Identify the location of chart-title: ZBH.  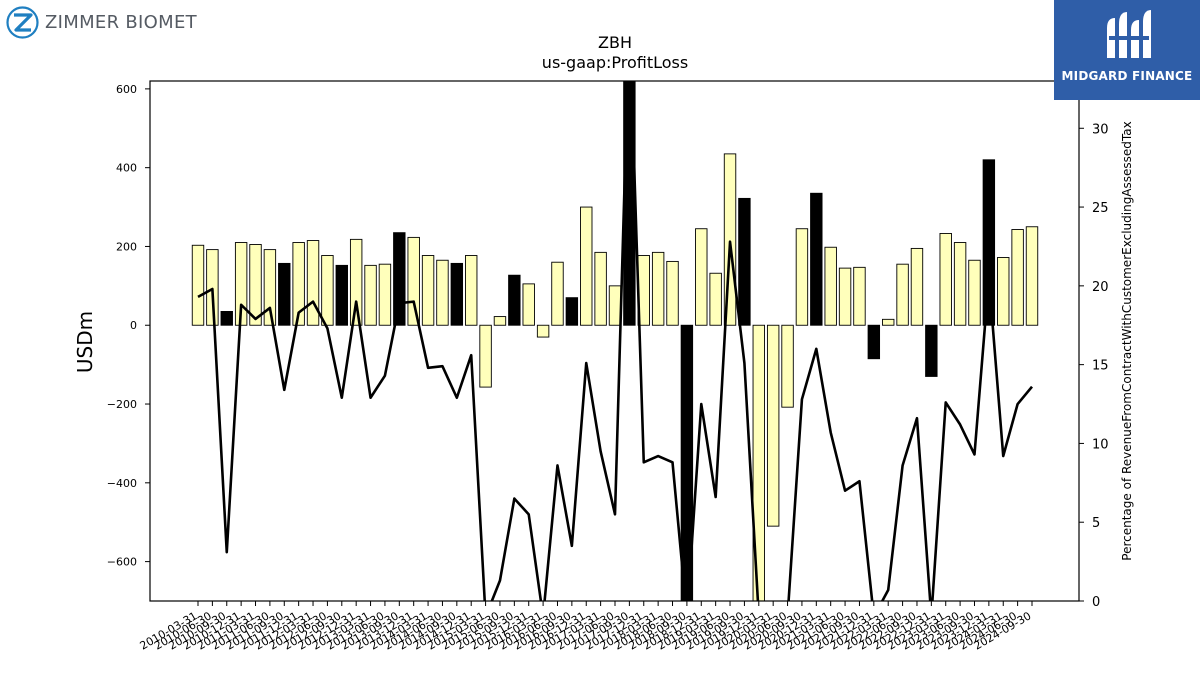
(615, 42).